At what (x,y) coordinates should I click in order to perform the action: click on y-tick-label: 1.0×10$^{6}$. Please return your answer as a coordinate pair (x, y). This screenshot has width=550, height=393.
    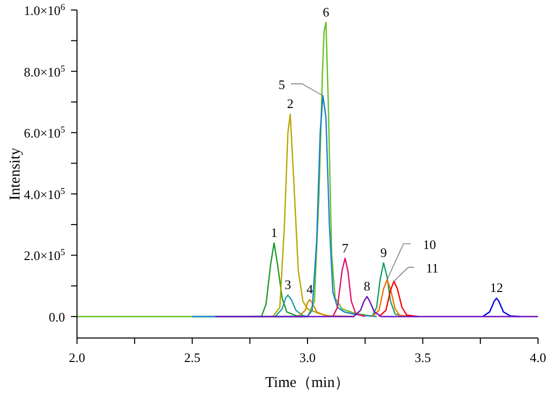
    Looking at the image, I should click on (45, 10).